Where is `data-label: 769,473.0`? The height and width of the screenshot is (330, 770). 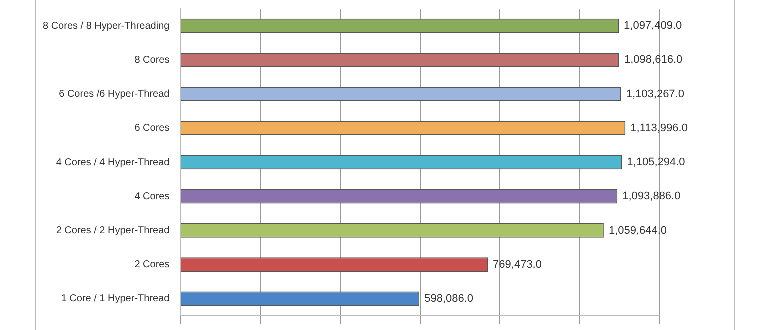 data-label: 769,473.0 is located at coordinates (517, 264).